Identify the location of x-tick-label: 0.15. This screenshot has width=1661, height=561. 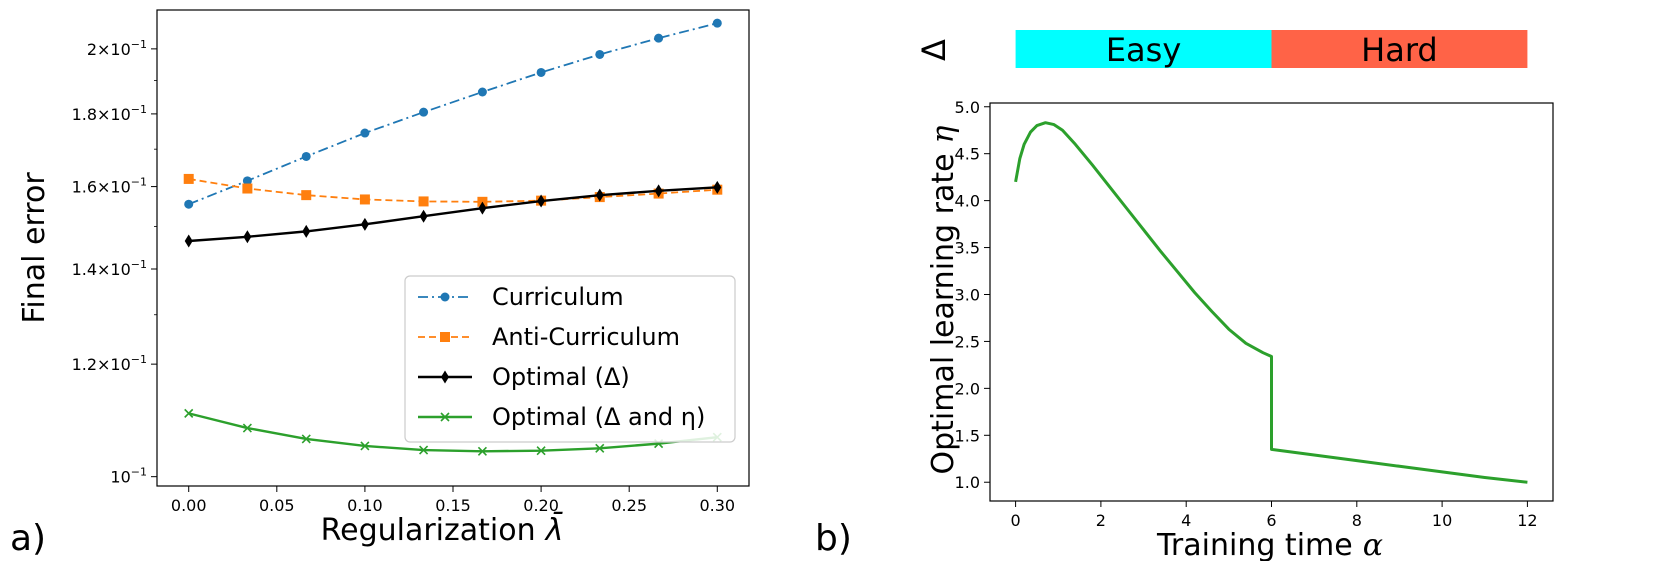
(453, 505).